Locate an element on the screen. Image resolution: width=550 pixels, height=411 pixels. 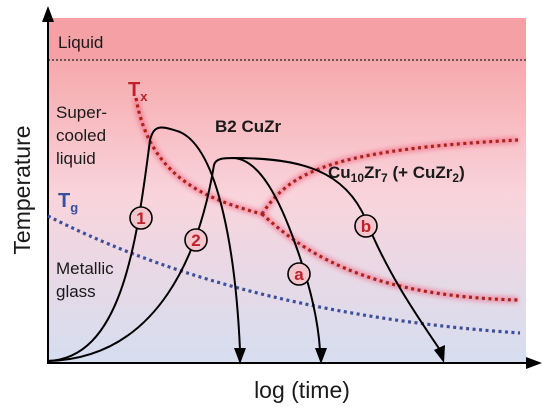
y-axis-title: Temperature is located at coordinates (22, 189).